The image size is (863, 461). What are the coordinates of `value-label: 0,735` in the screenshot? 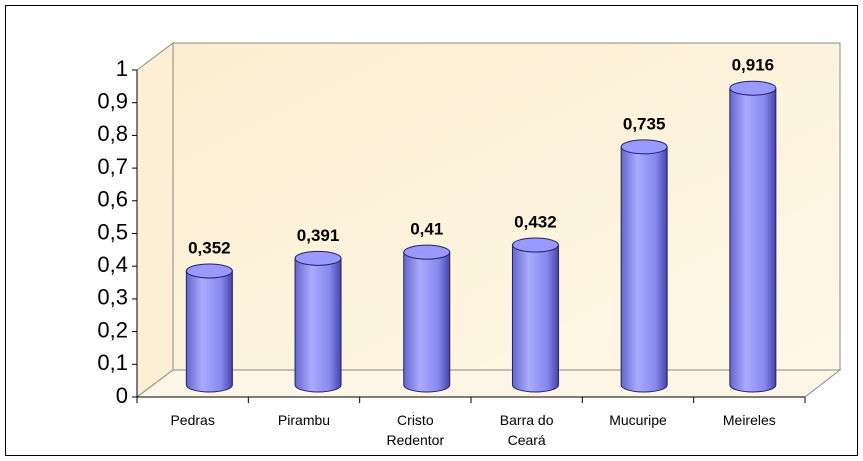 It's located at (644, 123).